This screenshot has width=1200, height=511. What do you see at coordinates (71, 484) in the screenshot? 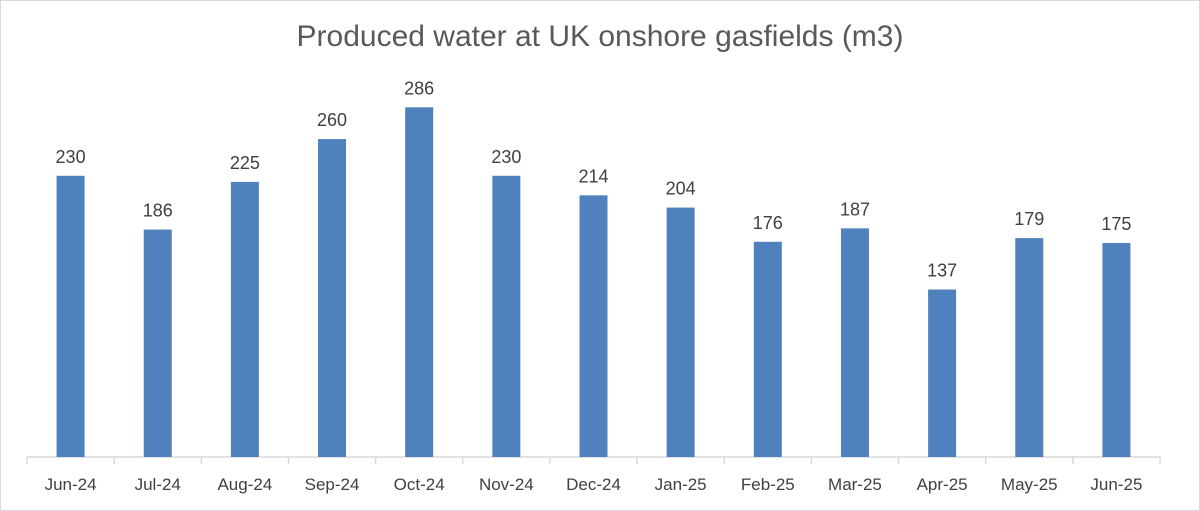
I see `x-tick-label-jun-24: Jun-24` at bounding box center [71, 484].